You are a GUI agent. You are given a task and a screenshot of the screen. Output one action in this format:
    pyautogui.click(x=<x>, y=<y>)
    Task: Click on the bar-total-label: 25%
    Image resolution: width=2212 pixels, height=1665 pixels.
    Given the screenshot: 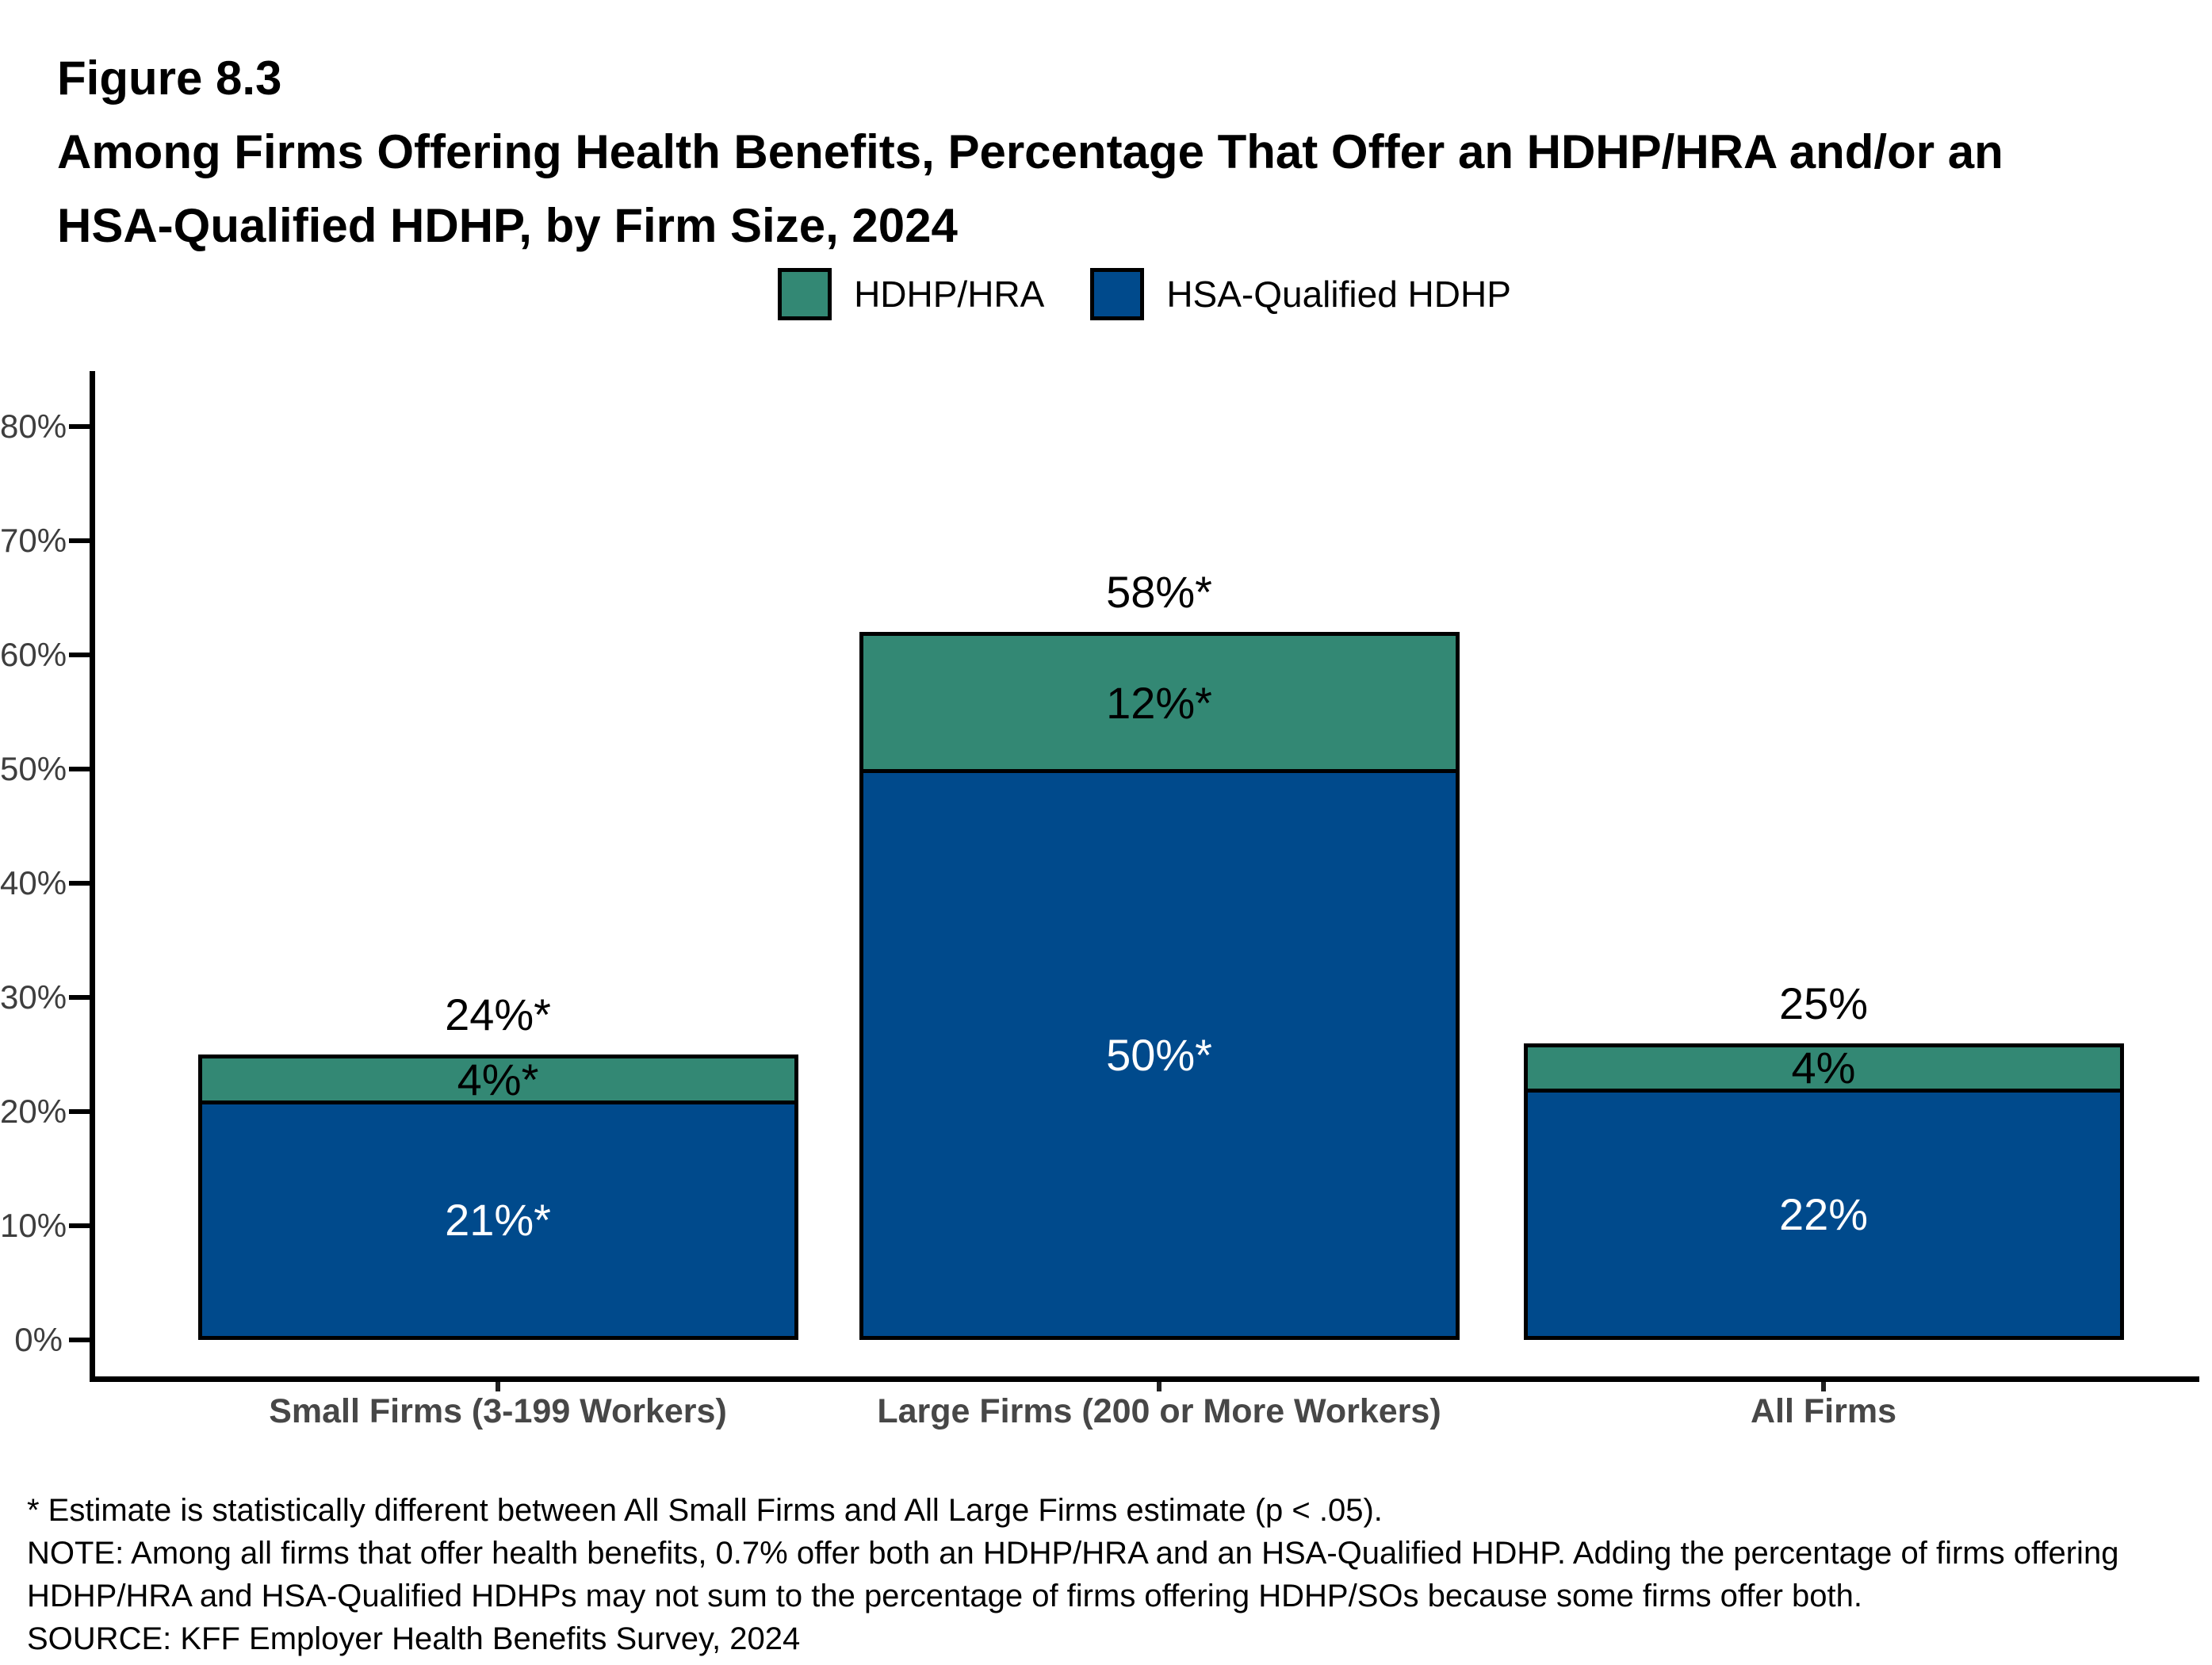 What is the action you would take?
    pyautogui.click(x=1823, y=1003)
    